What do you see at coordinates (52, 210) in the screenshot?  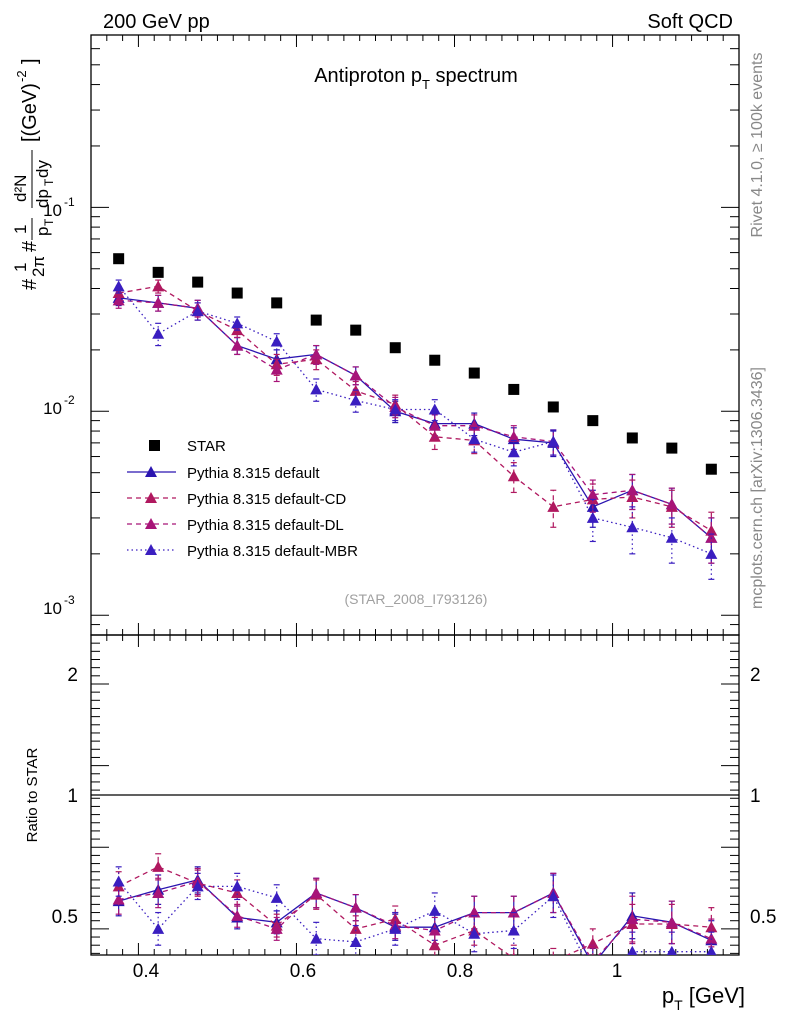 I see `ytick-label-1e-1: 10` at bounding box center [52, 210].